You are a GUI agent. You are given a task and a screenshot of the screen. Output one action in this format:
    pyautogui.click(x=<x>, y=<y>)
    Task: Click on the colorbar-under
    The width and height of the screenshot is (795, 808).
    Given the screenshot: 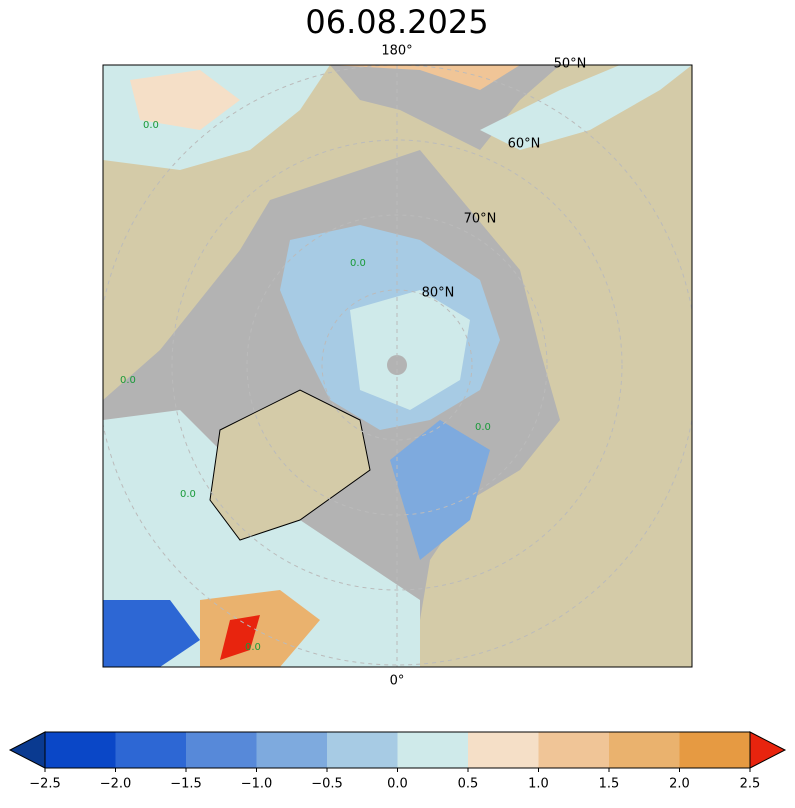 What is the action you would take?
    pyautogui.click(x=27, y=750)
    